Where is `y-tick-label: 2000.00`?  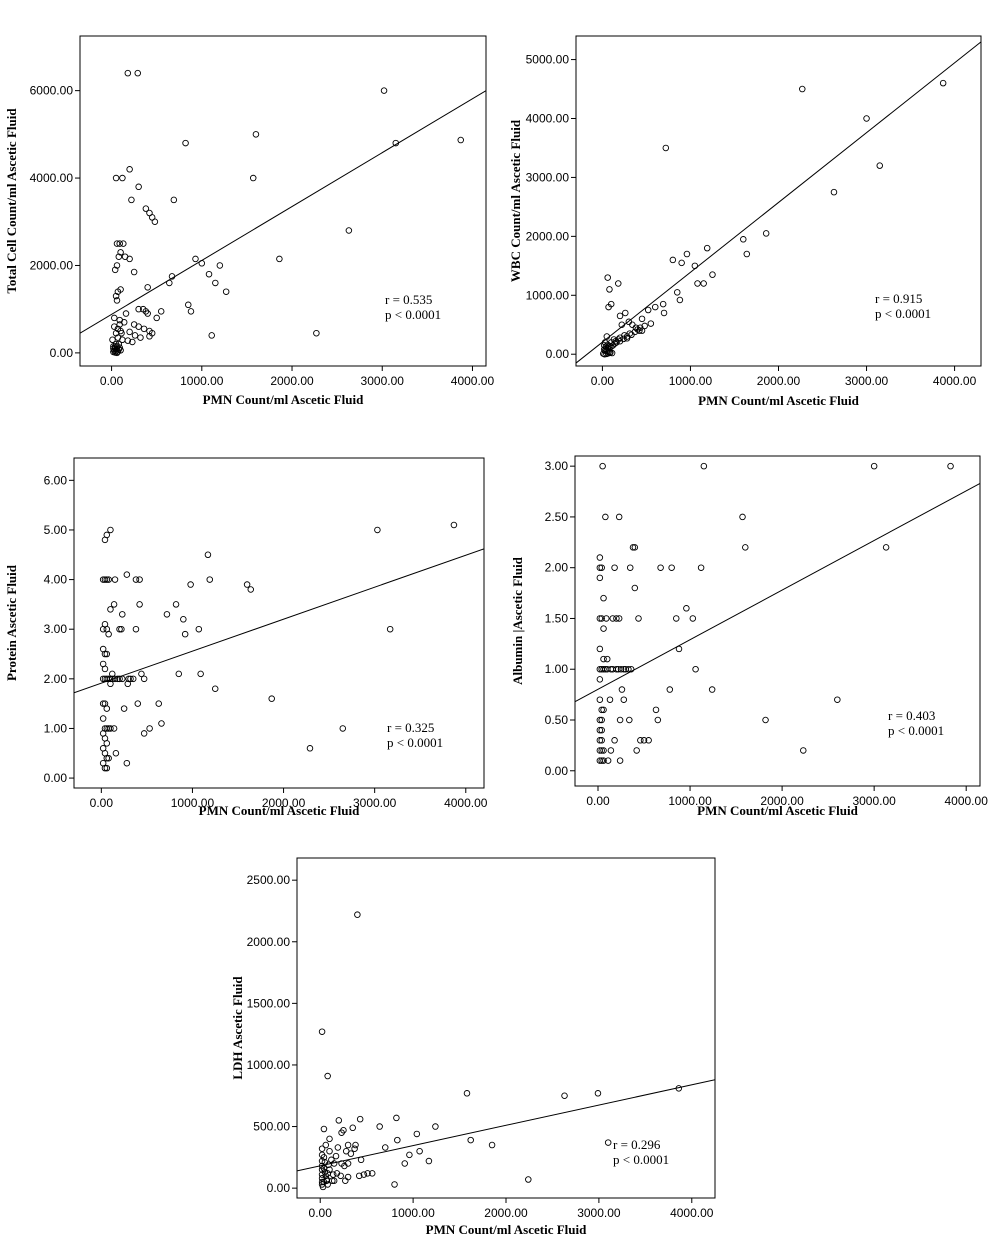 y-tick-label: 2000.00 is located at coordinates (52, 265).